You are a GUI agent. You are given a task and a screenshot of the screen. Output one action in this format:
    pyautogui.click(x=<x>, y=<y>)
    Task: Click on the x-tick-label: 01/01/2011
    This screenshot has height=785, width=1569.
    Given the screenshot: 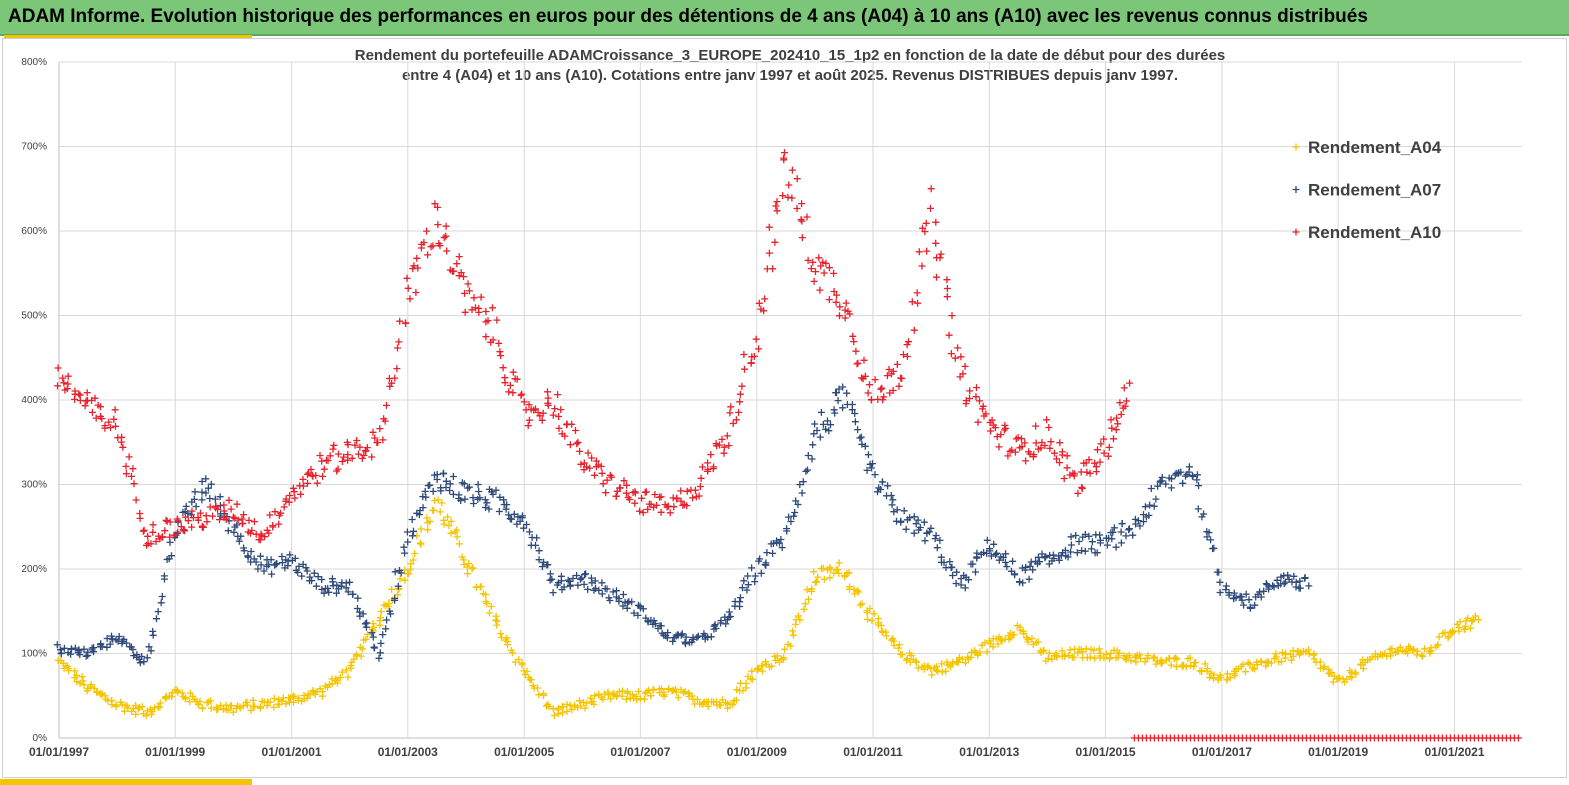 What is the action you would take?
    pyautogui.click(x=873, y=752)
    